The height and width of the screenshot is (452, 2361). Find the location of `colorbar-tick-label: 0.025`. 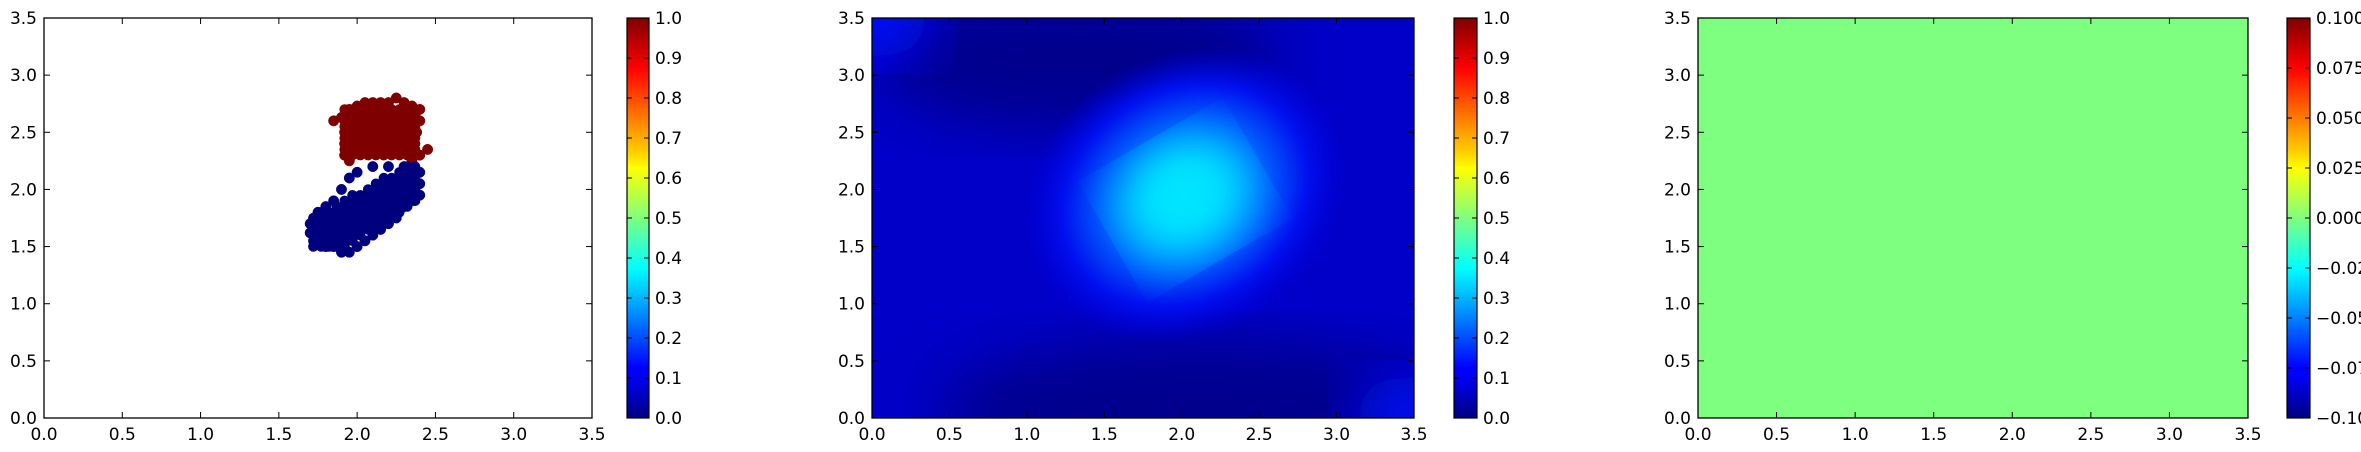

colorbar-tick-label: 0.025 is located at coordinates (2338, 169).